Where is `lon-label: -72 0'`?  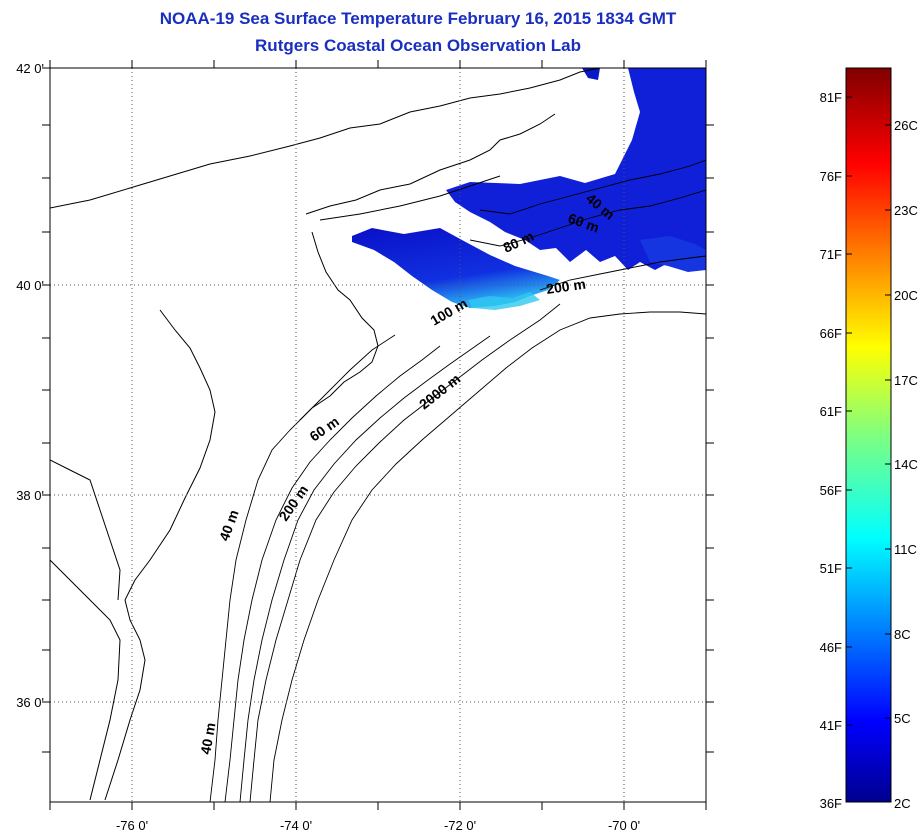
lon-label: -72 0' is located at coordinates (460, 825).